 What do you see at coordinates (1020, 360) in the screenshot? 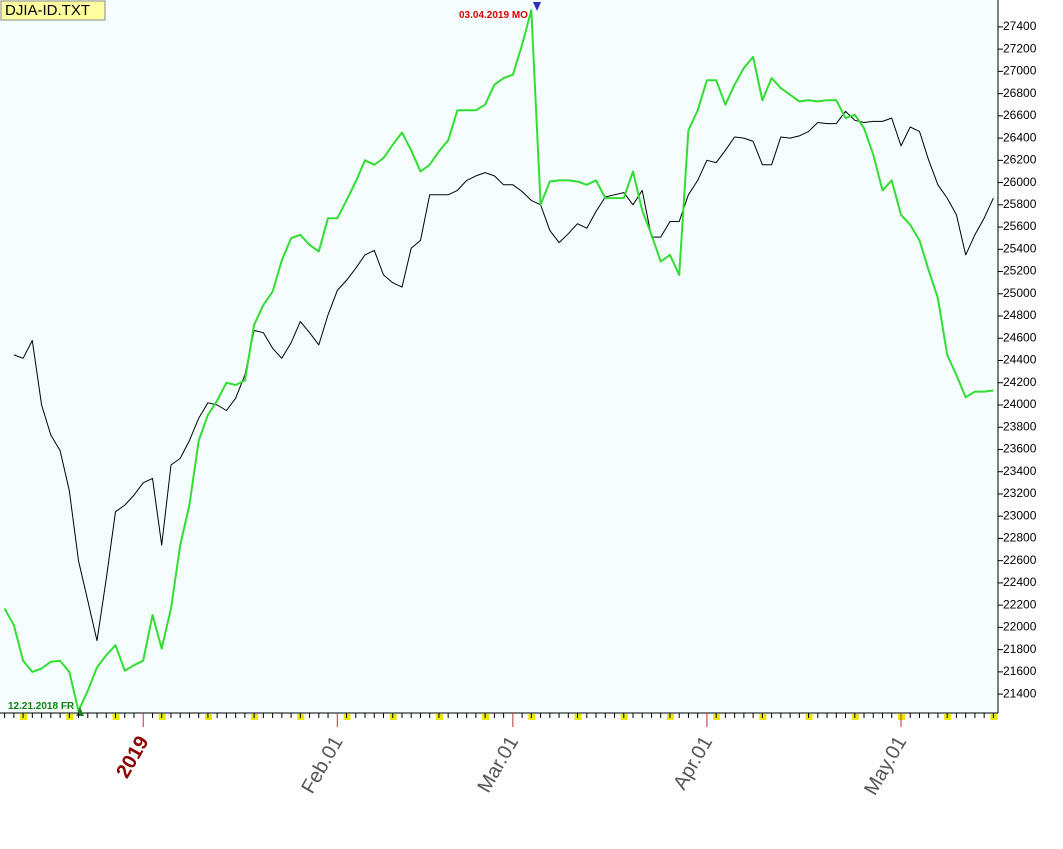
I see `y-tick-label: 24400` at bounding box center [1020, 360].